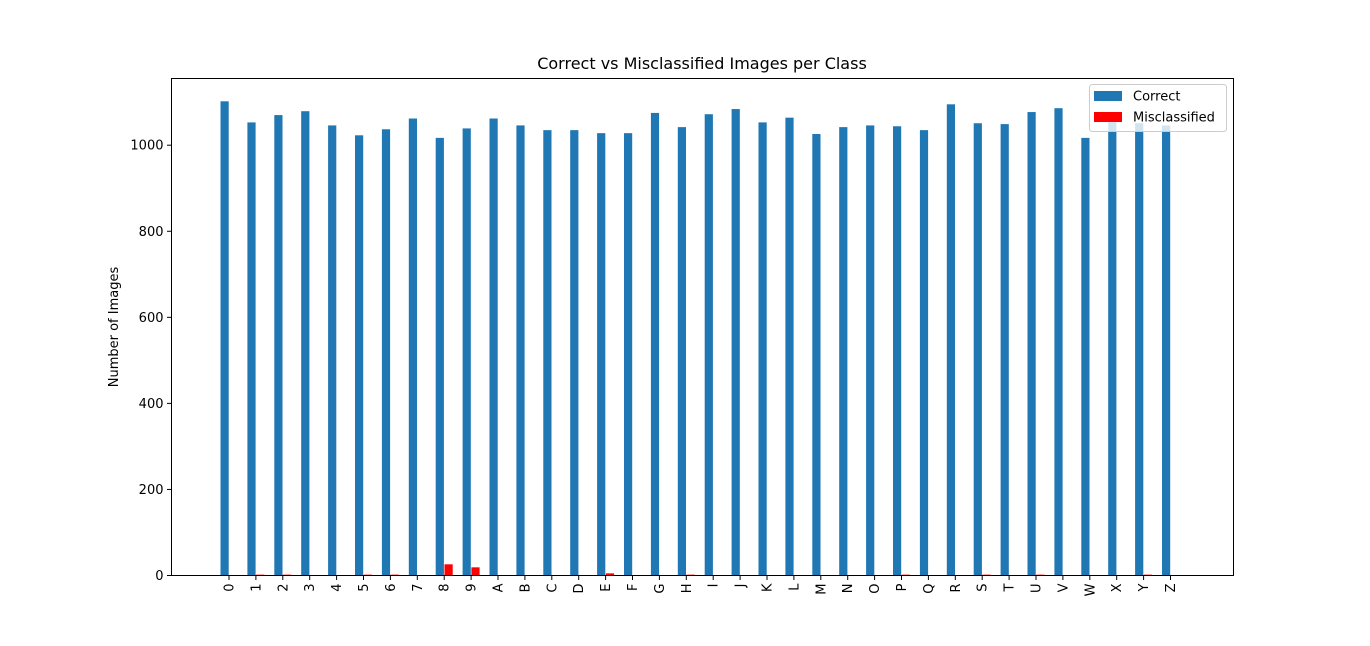  What do you see at coordinates (230, 588) in the screenshot?
I see `x-tick-label-0: 0` at bounding box center [230, 588].